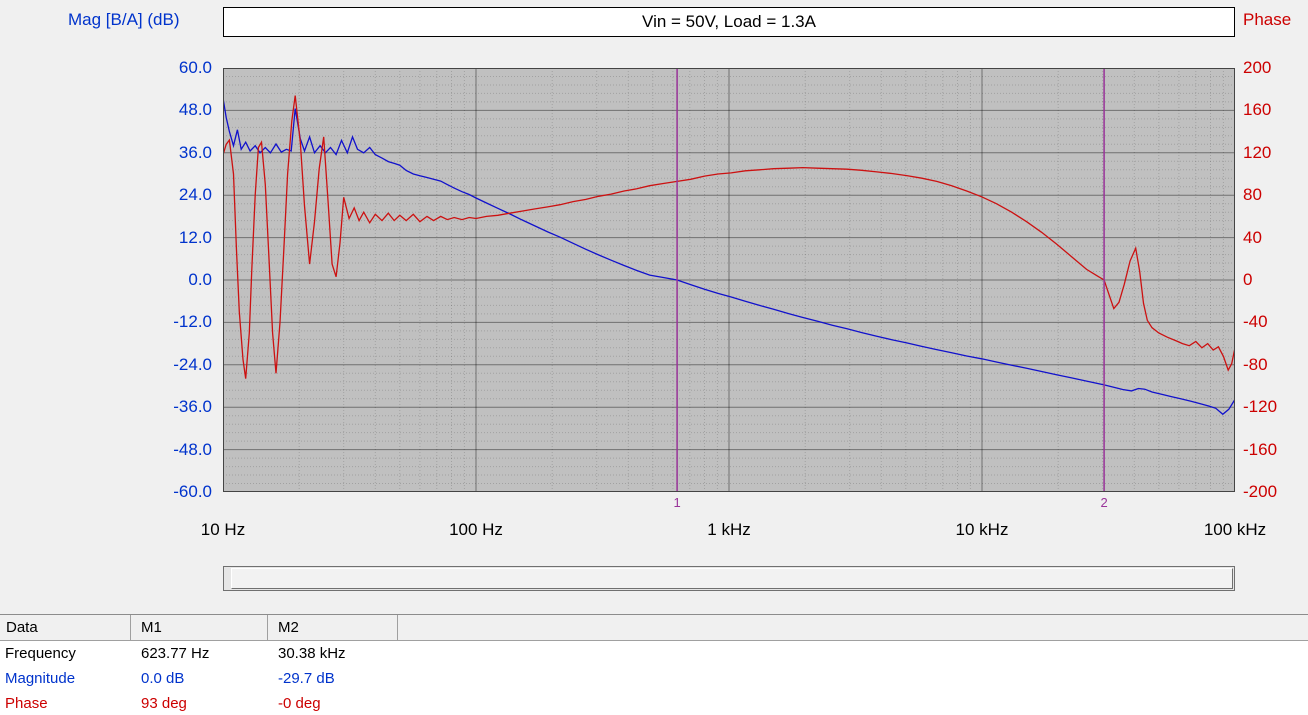  Describe the element at coordinates (192, 407) in the screenshot. I see `y-left-tick-label: -36.0` at that location.